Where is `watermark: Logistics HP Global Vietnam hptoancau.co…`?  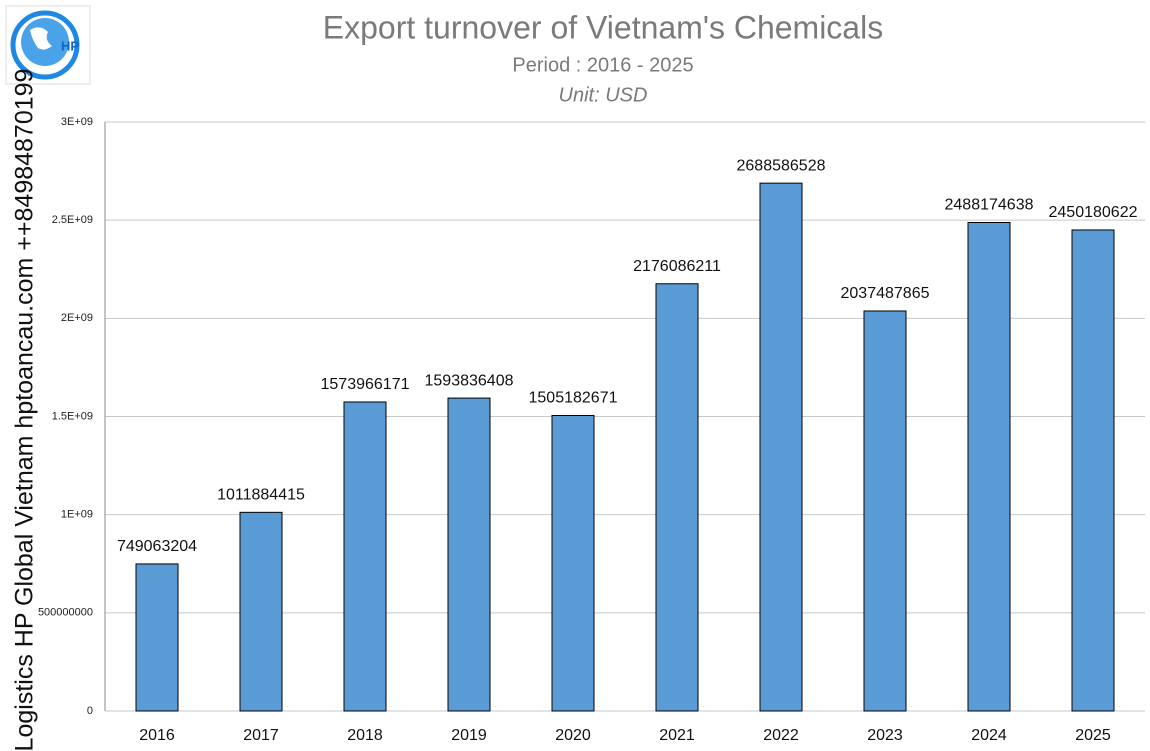
watermark: Logistics HP Global Vietnam hptoancau.co… is located at coordinates (25, 410).